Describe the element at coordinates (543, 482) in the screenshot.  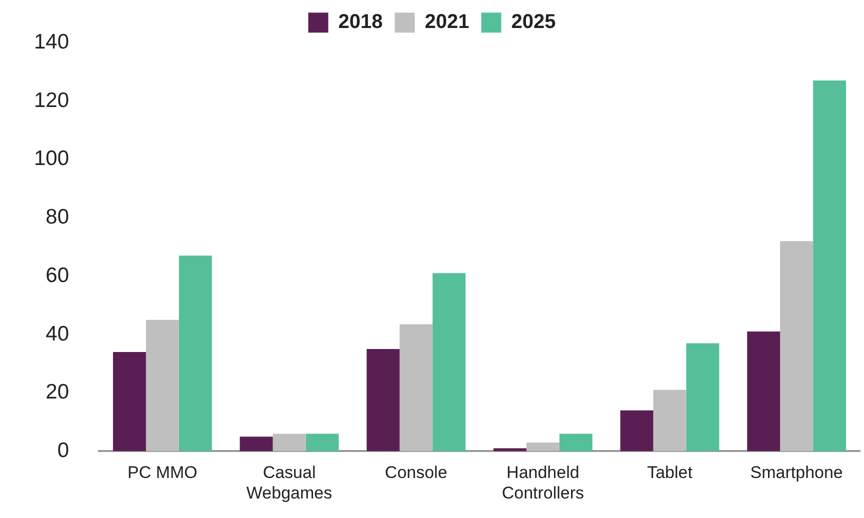
I see `x-tick-label: Handheld Controllers` at that location.